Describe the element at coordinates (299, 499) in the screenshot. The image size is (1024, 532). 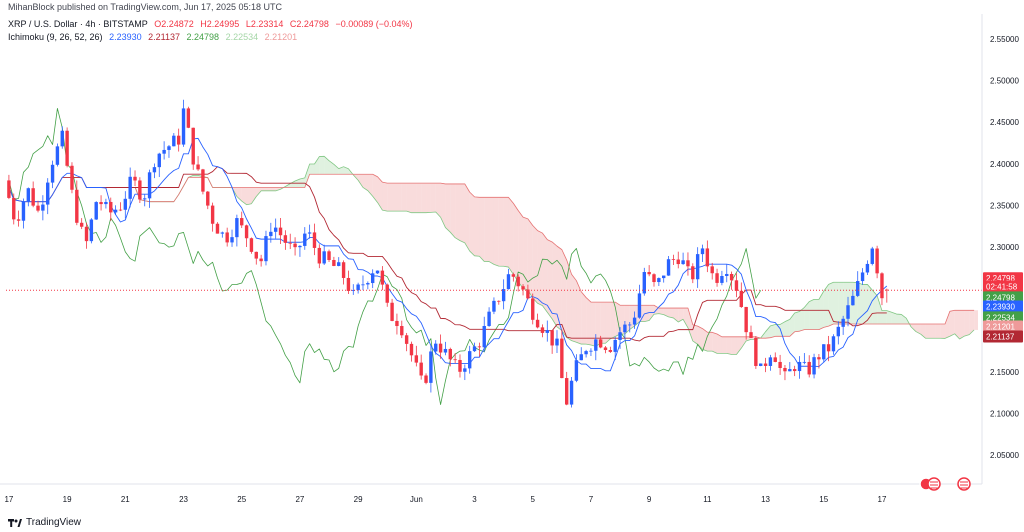
I see `time-tick-label: 27` at that location.